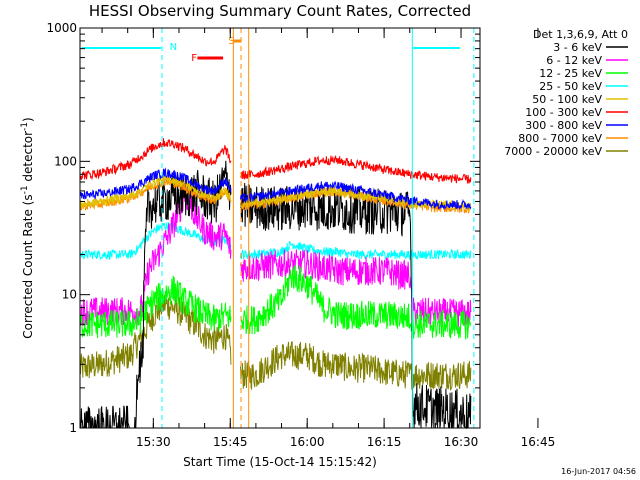  I want to click on legend-label-5: 50 - 100 keV, so click(567, 99).